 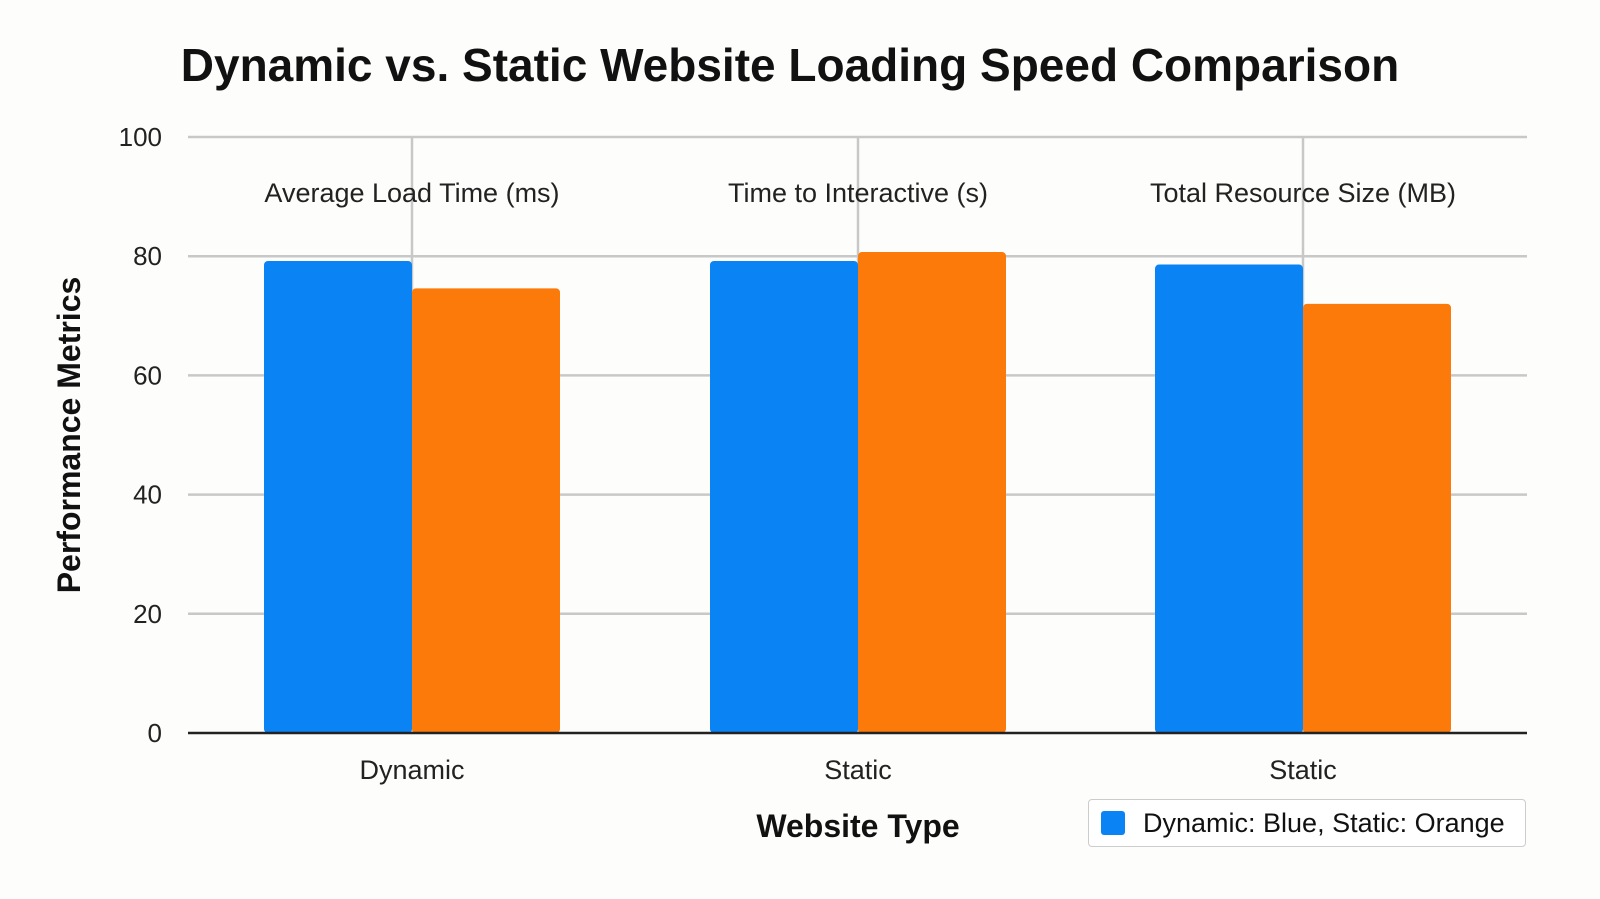 What do you see at coordinates (147, 256) in the screenshot?
I see `y-tick-label: 80` at bounding box center [147, 256].